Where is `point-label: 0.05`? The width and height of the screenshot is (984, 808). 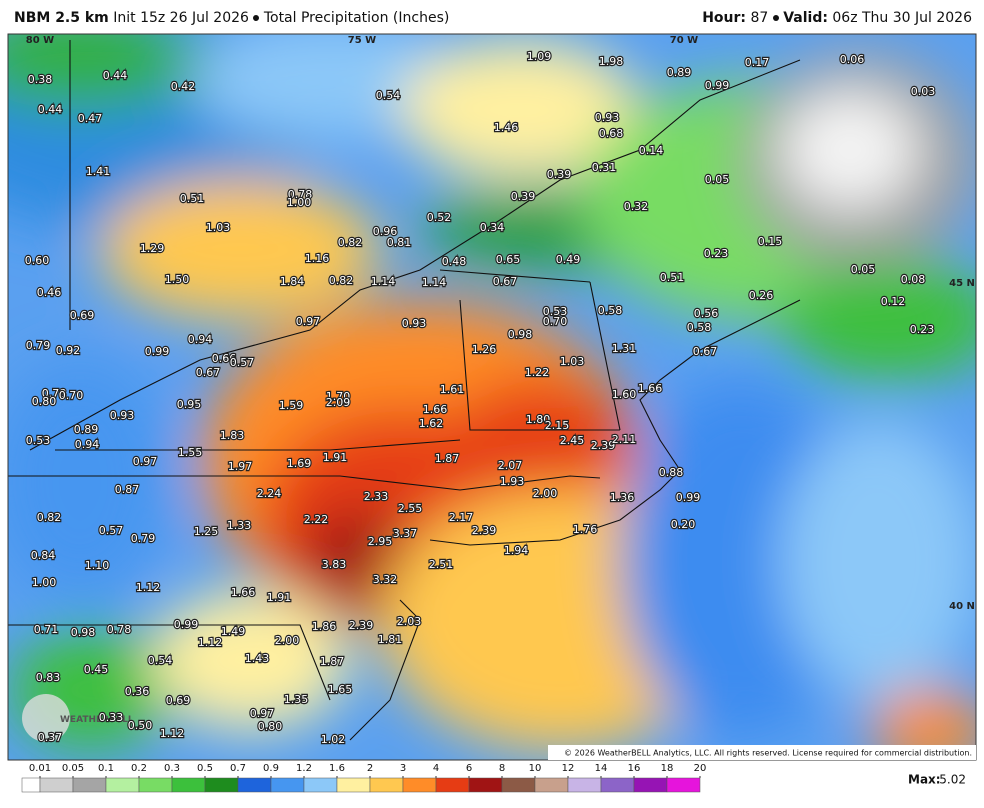 point-label: 0.05 is located at coordinates (717, 179).